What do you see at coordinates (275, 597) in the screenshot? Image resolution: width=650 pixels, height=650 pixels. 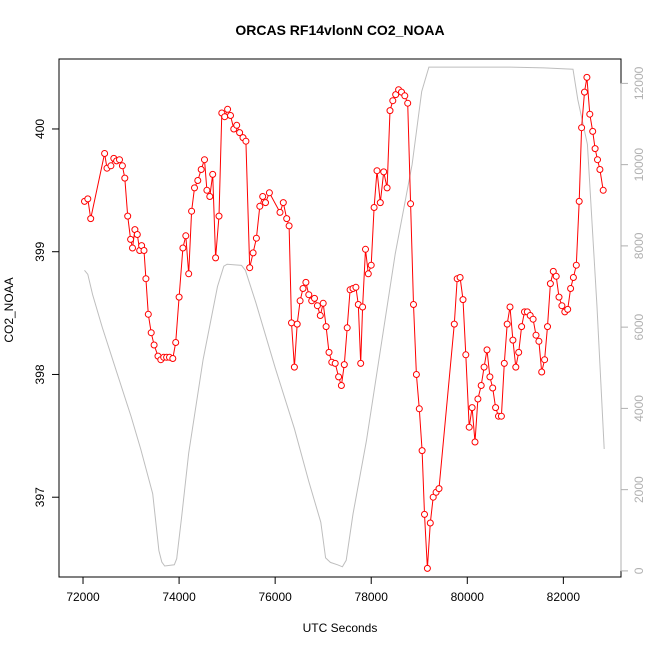 I see `x-tick-label: 76000` at bounding box center [275, 597].